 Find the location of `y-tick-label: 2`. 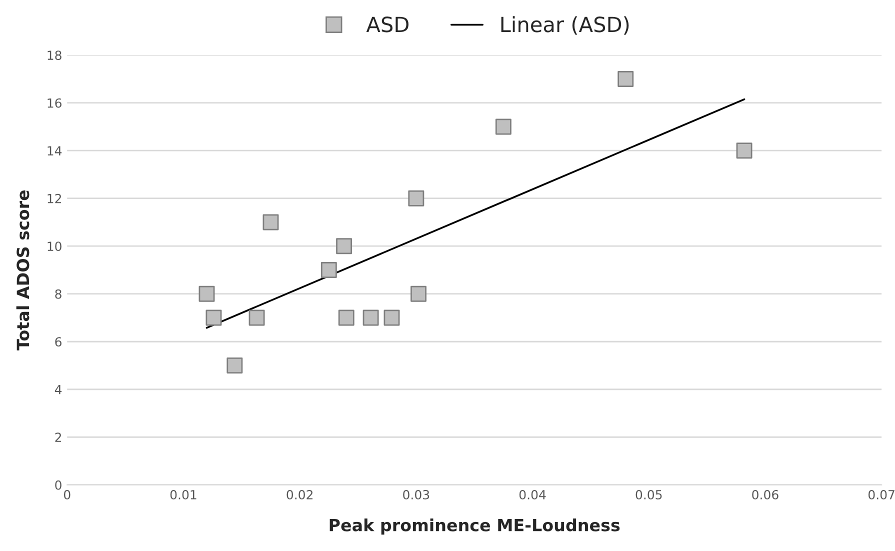

y-tick-label: 2 is located at coordinates (58, 437).